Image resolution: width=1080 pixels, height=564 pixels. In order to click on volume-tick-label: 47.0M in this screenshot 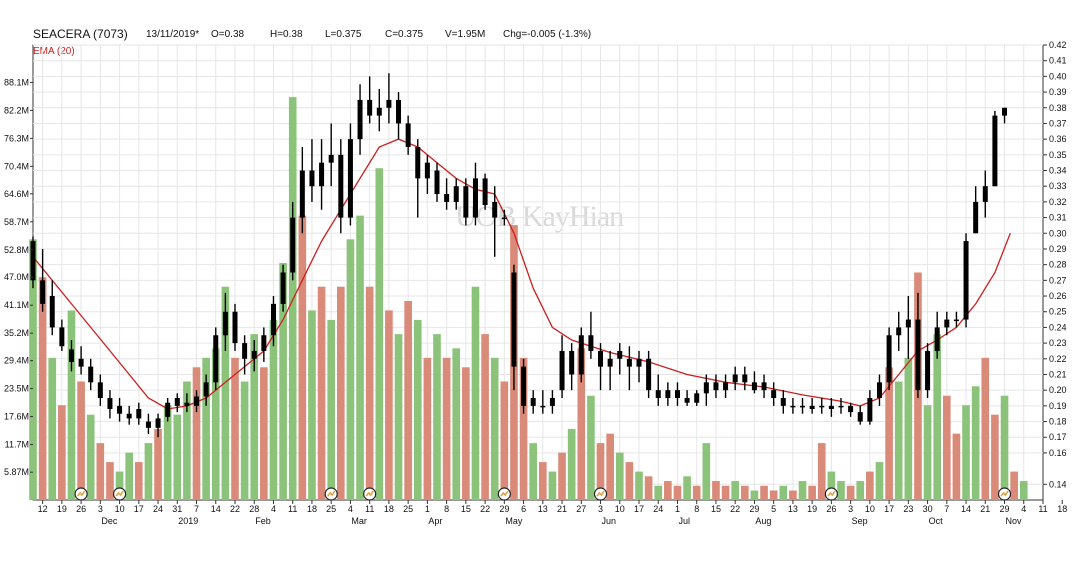, I will do `click(16, 277)`.